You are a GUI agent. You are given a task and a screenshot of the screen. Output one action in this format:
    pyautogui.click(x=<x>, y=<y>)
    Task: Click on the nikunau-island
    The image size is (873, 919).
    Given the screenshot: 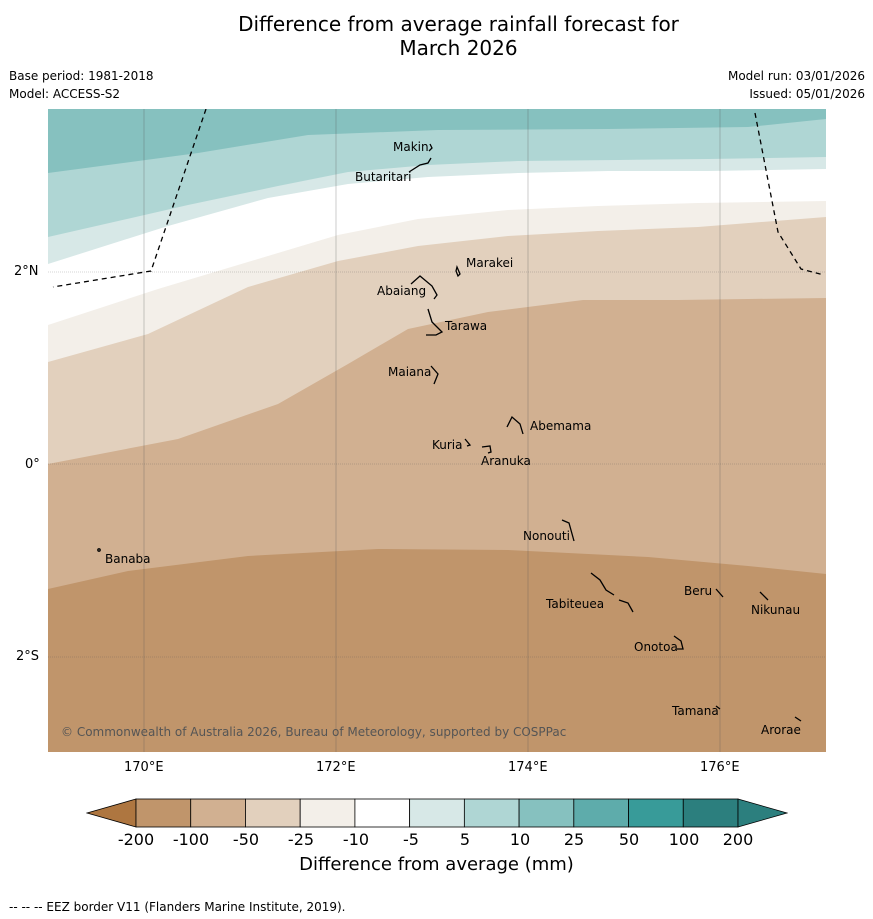 What is the action you would take?
    pyautogui.click(x=764, y=596)
    